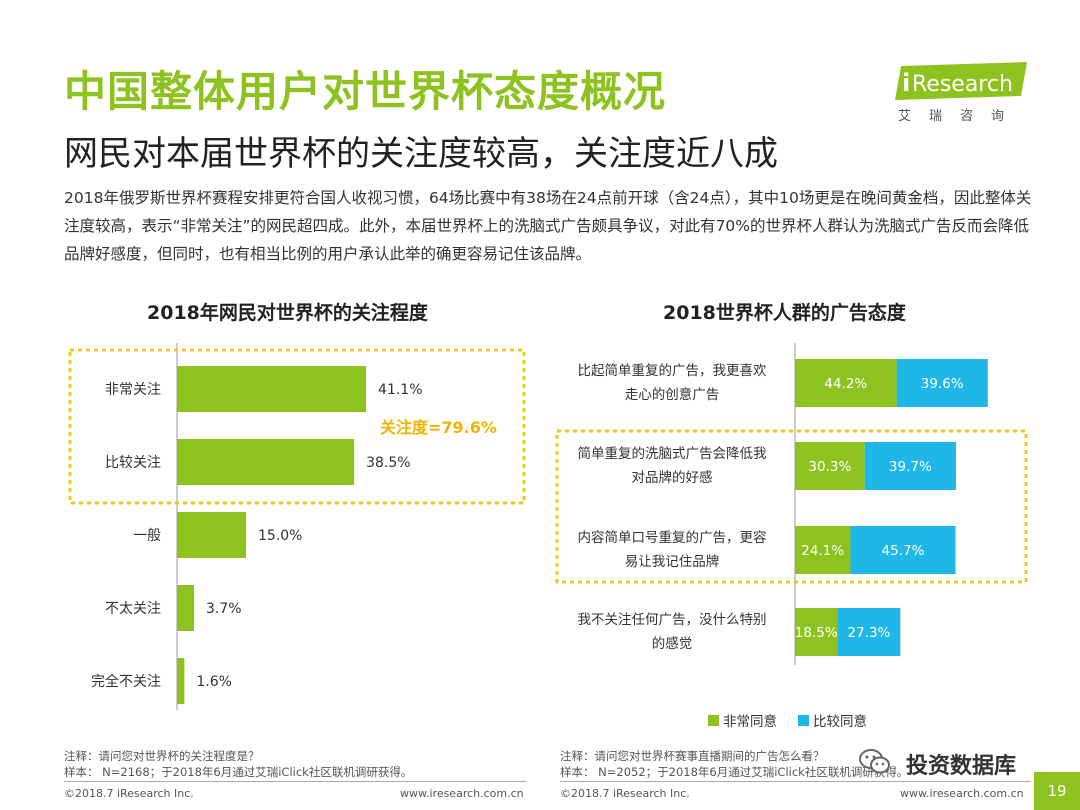  What do you see at coordinates (147, 536) in the screenshot?
I see `chart1-category-label: 一般` at bounding box center [147, 536].